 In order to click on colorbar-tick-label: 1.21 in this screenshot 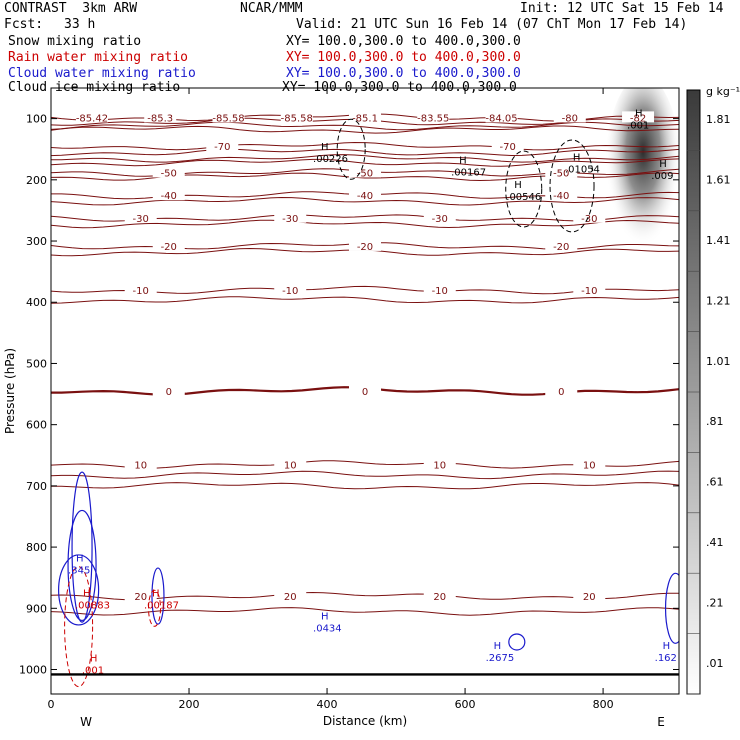, I will do `click(718, 300)`.